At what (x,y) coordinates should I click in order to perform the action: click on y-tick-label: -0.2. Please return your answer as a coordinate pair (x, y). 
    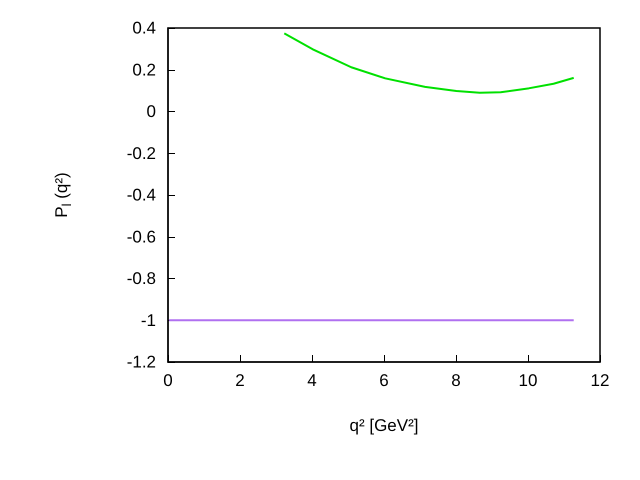
    Looking at the image, I should click on (141, 153).